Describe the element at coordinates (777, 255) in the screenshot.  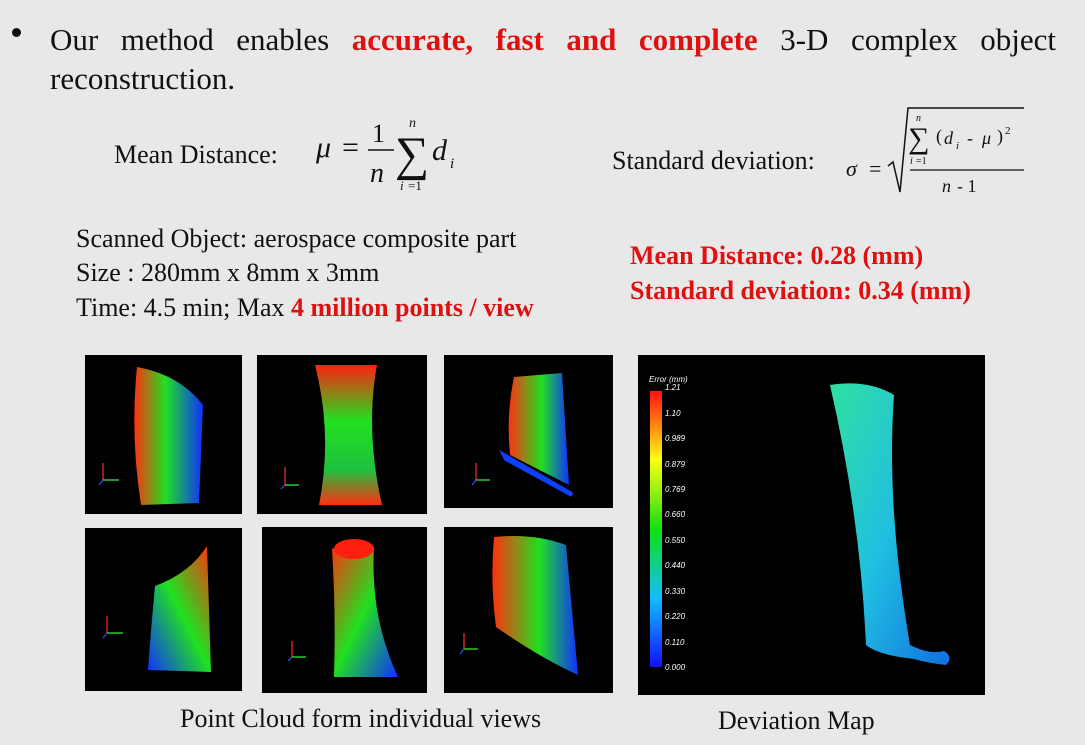
I see `mean-distance-result: Mean Distance: 0.28 (mm)` at that location.